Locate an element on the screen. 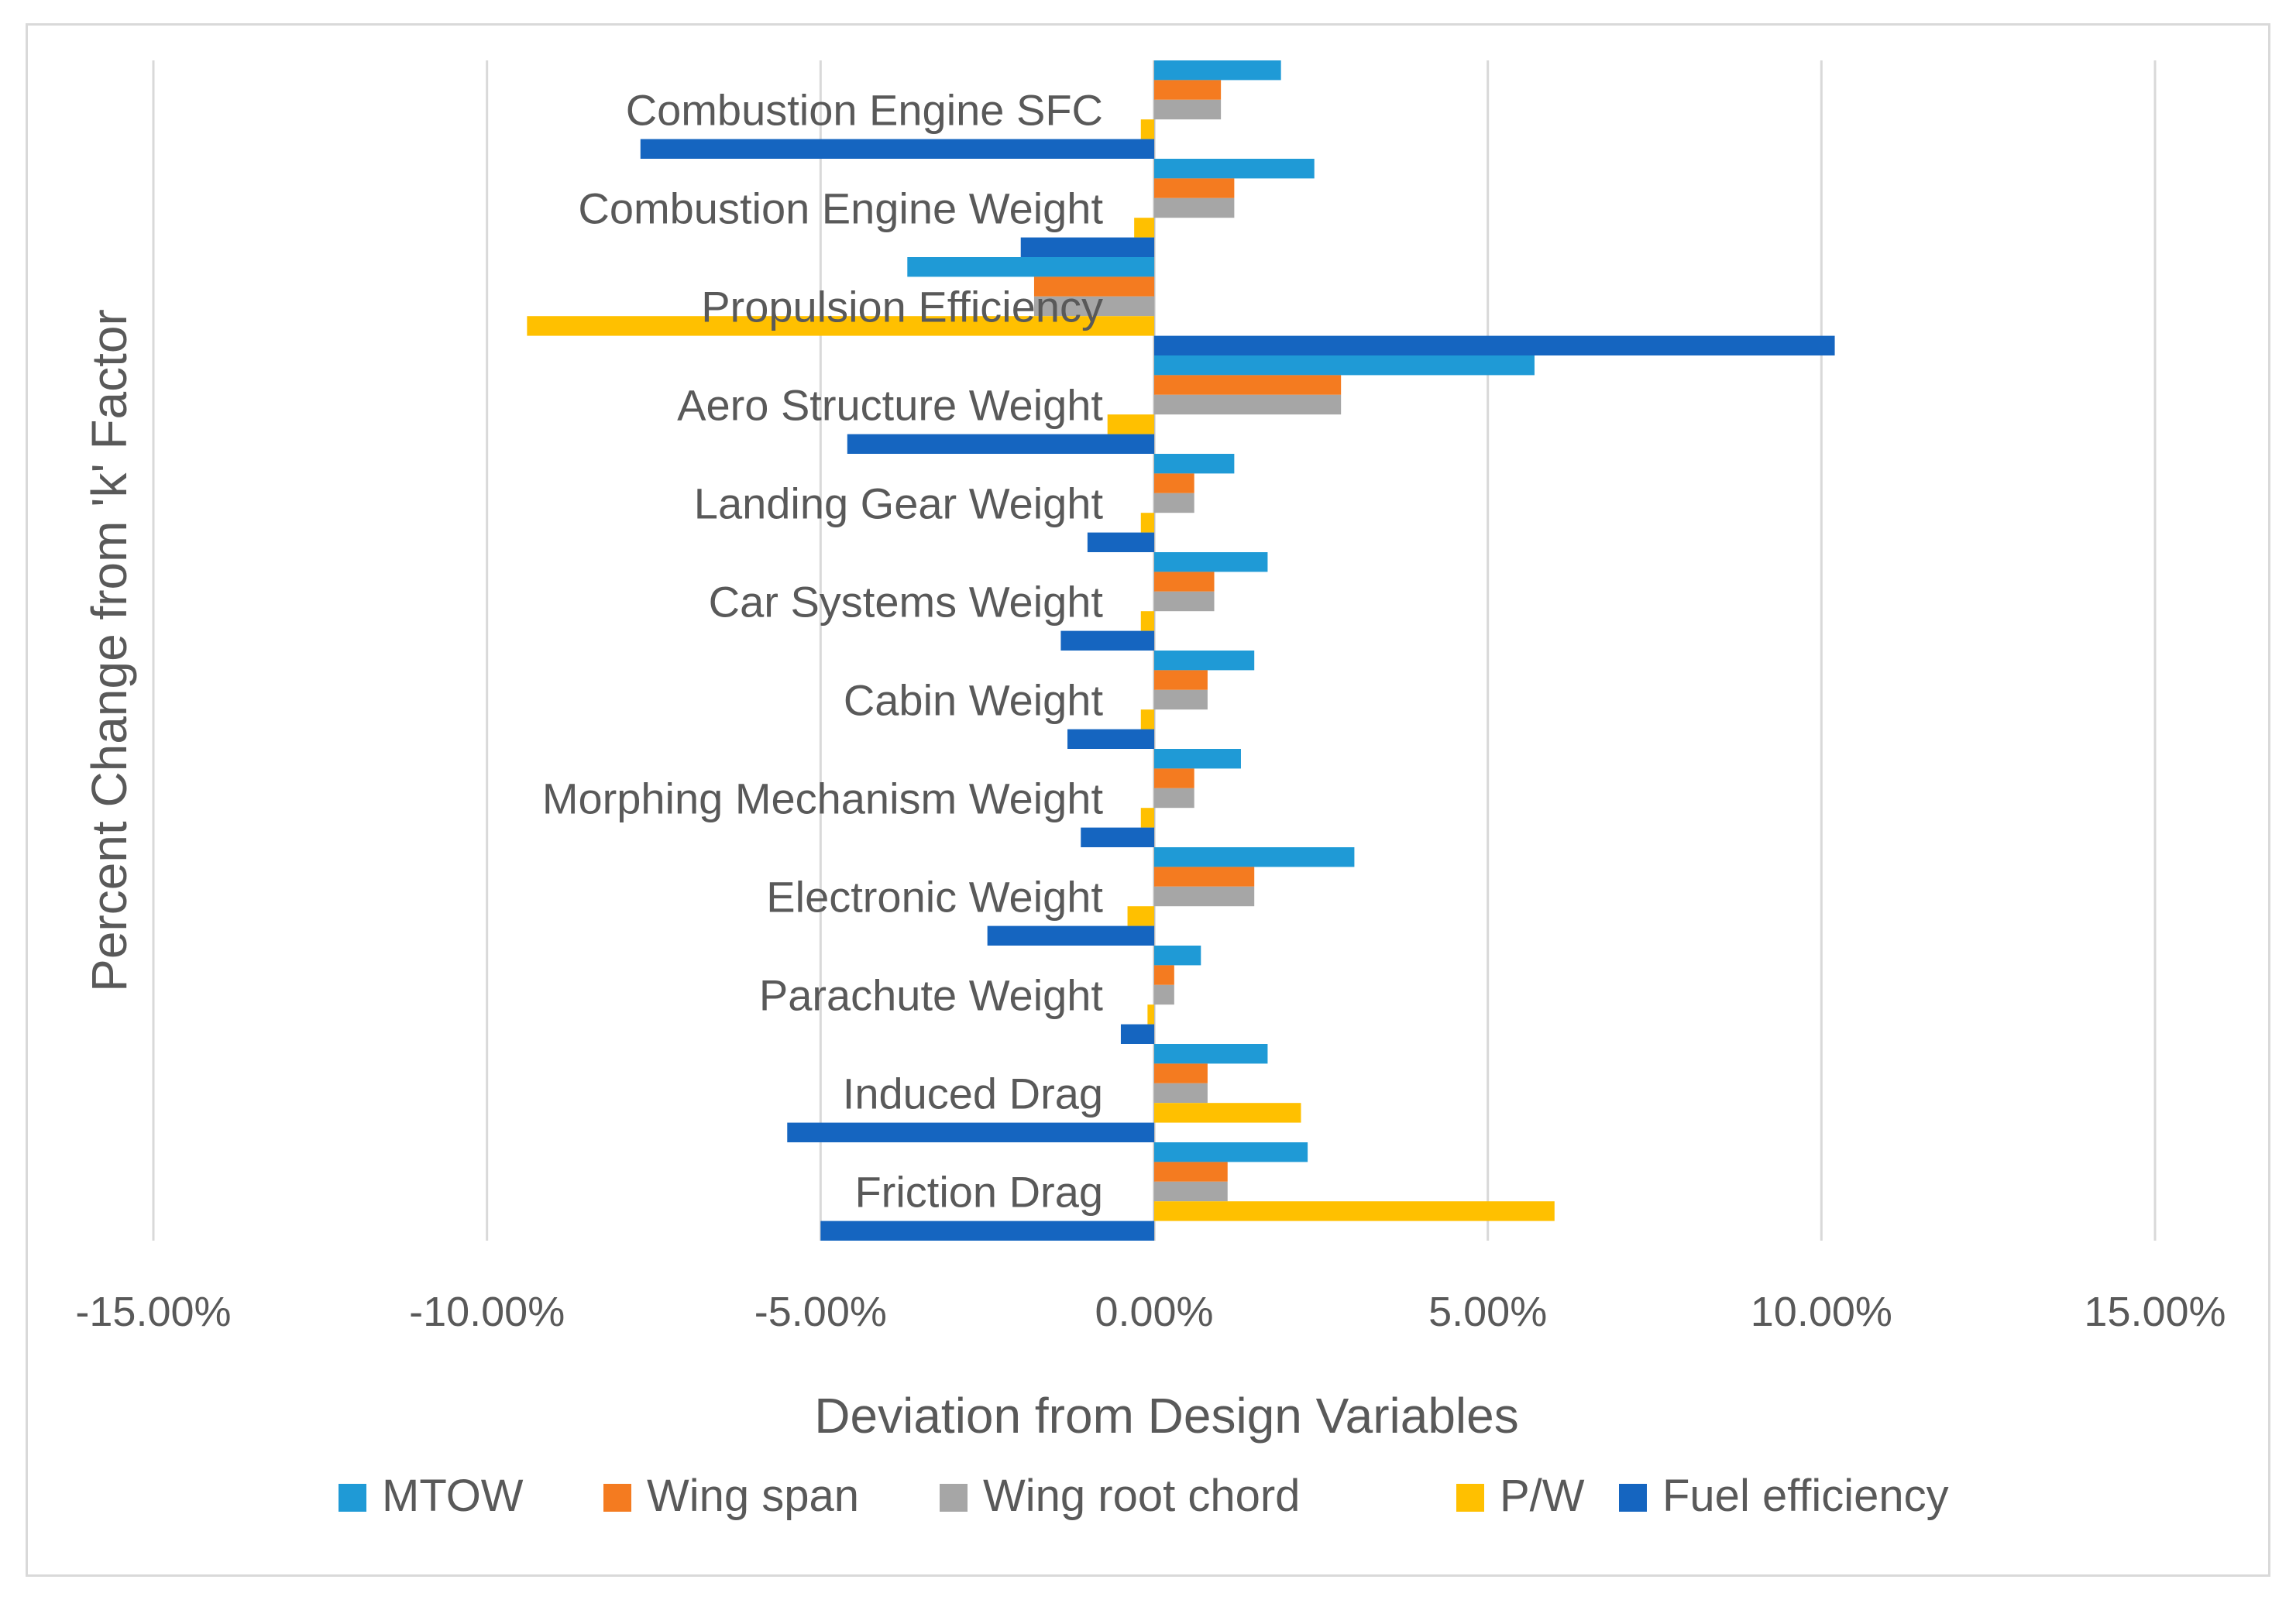 This screenshot has width=2296, height=1600. bar-wing-root-chord-parachute-weight is located at coordinates (1164, 994).